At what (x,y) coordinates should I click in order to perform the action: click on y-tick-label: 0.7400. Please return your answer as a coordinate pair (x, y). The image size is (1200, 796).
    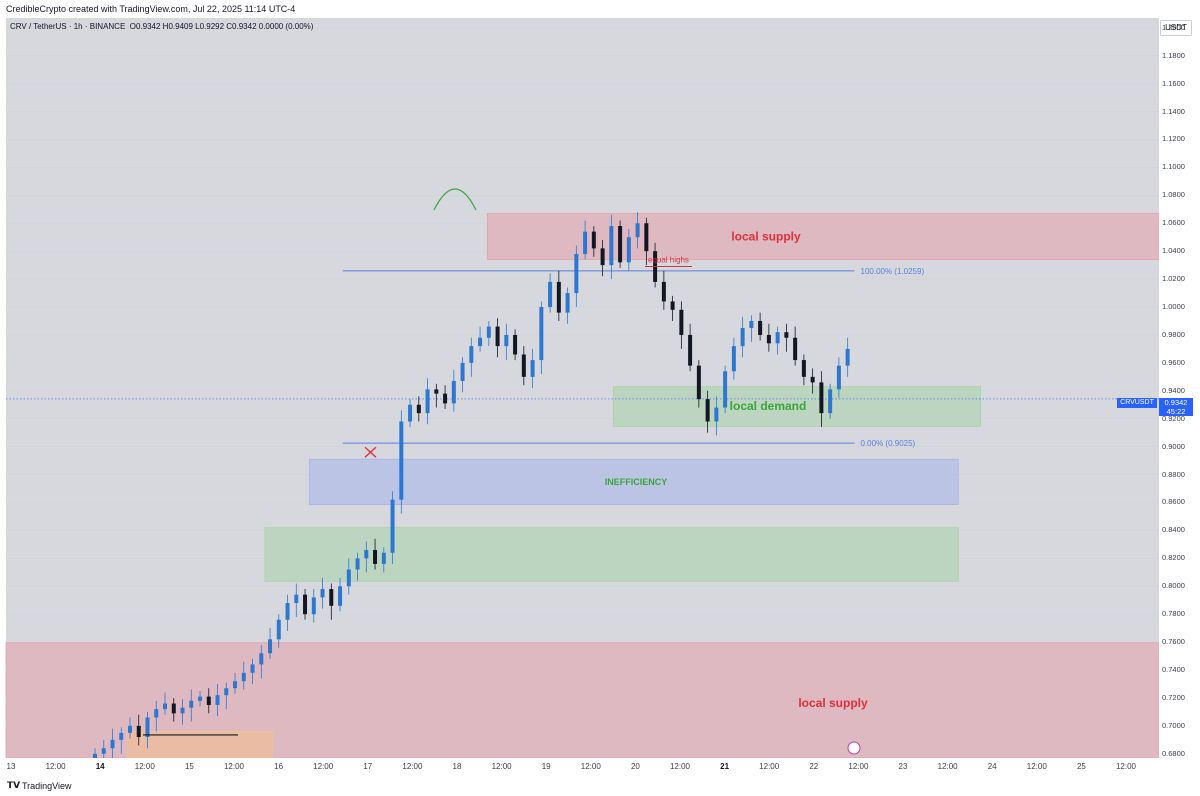
    Looking at the image, I should click on (1173, 670).